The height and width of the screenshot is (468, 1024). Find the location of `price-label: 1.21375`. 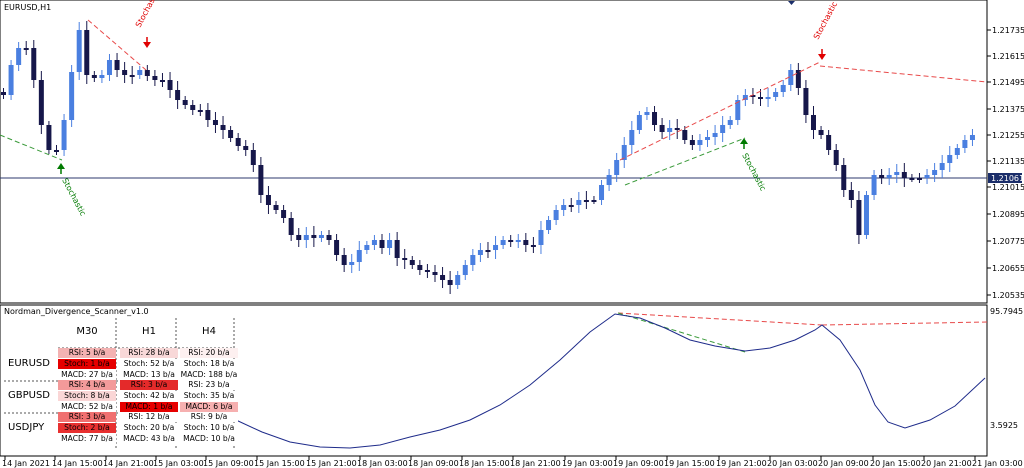

price-label: 1.21375 is located at coordinates (1008, 109).